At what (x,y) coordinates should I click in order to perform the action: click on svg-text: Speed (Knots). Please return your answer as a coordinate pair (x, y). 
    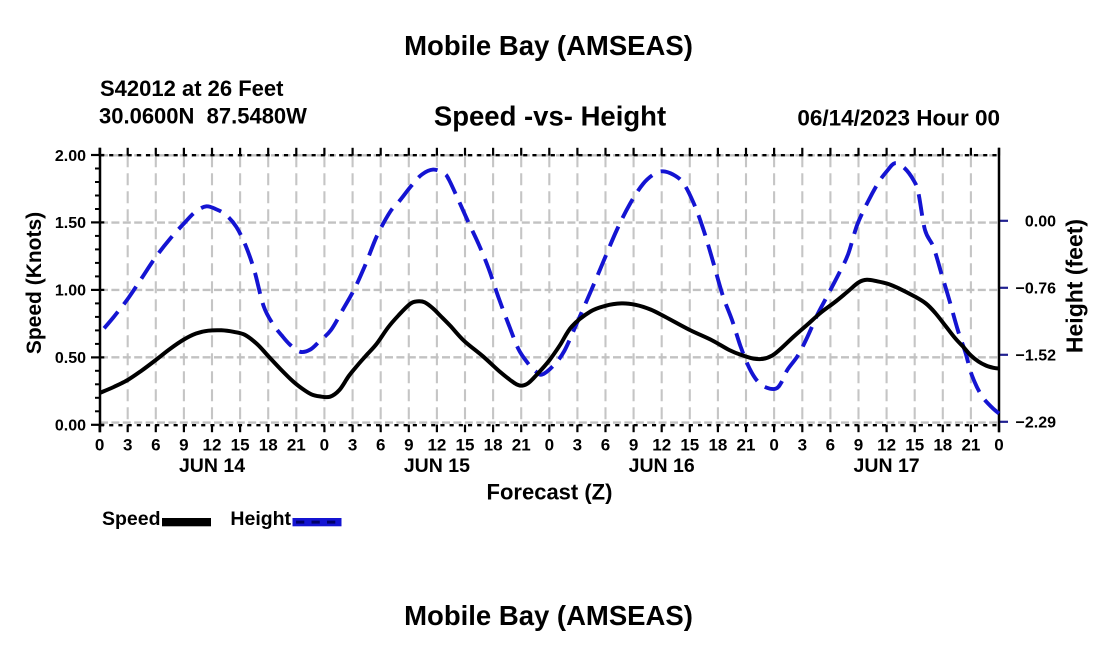
    Looking at the image, I should click on (34, 283).